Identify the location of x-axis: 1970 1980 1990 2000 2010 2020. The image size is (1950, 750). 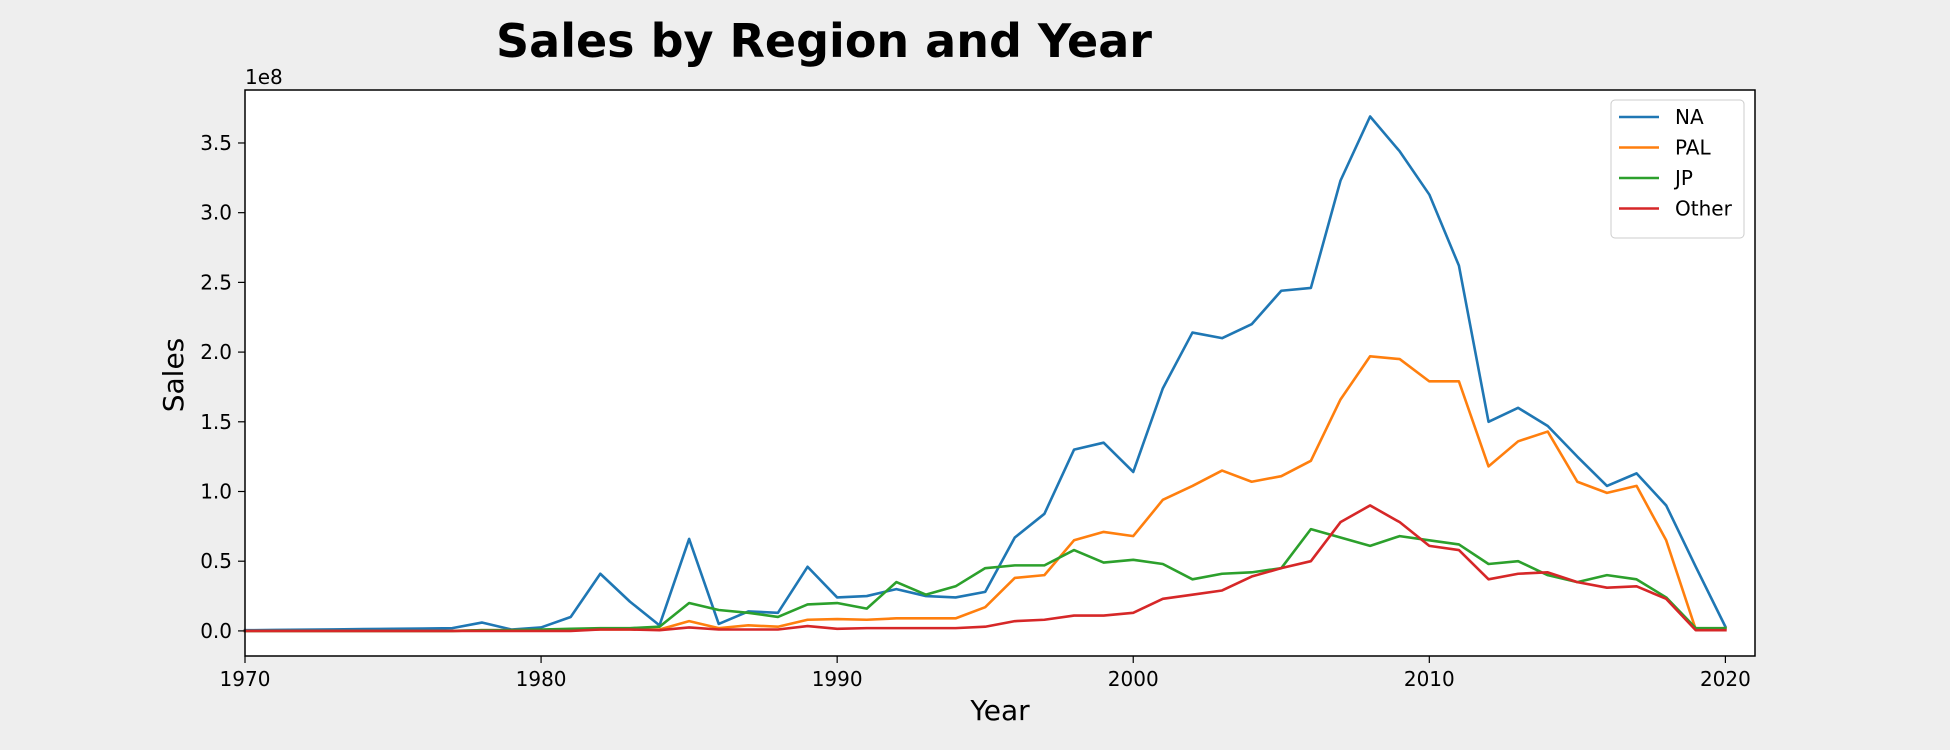
(985, 673).